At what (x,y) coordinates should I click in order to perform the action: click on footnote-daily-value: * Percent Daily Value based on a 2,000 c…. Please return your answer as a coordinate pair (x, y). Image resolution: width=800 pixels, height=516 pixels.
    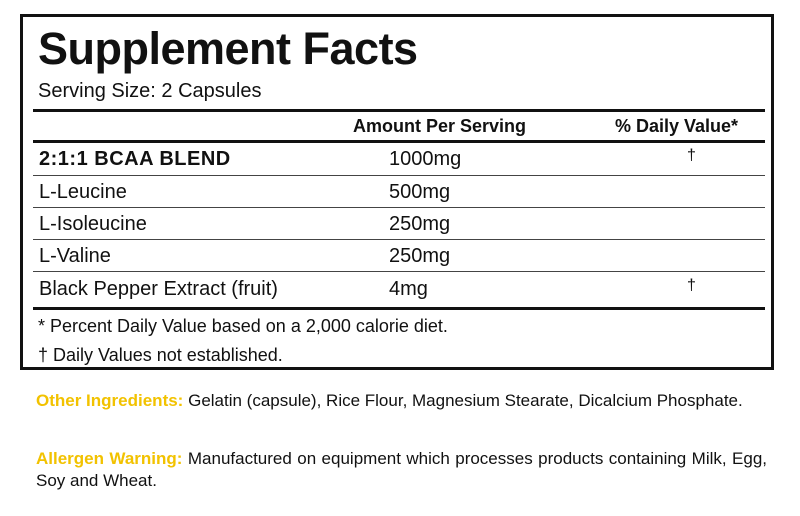
    Looking at the image, I should click on (243, 326).